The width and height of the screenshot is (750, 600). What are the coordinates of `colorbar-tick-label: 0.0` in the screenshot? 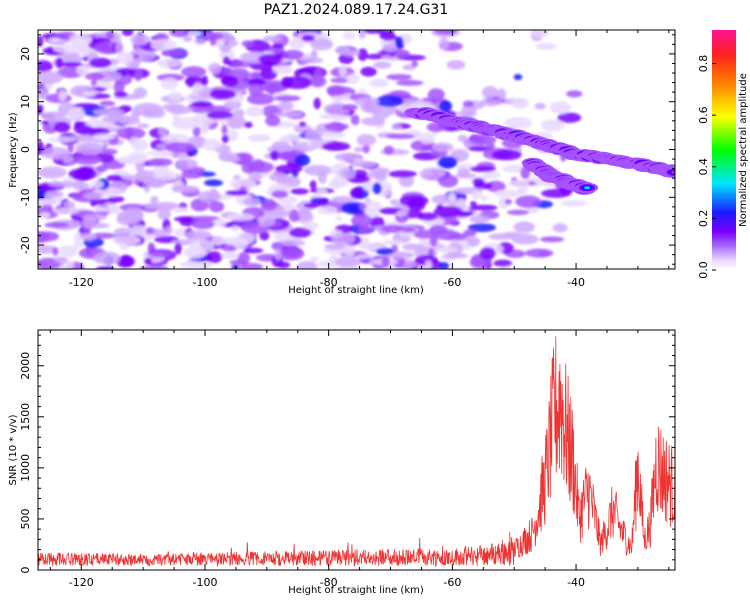 It's located at (703, 270).